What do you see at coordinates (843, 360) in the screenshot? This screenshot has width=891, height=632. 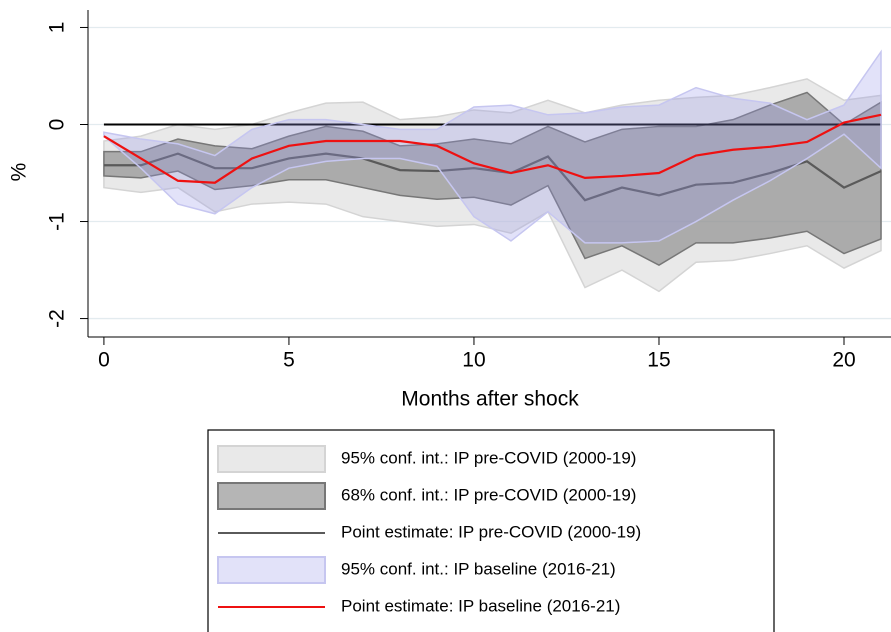 I see `x-tick-label: 20` at bounding box center [843, 360].